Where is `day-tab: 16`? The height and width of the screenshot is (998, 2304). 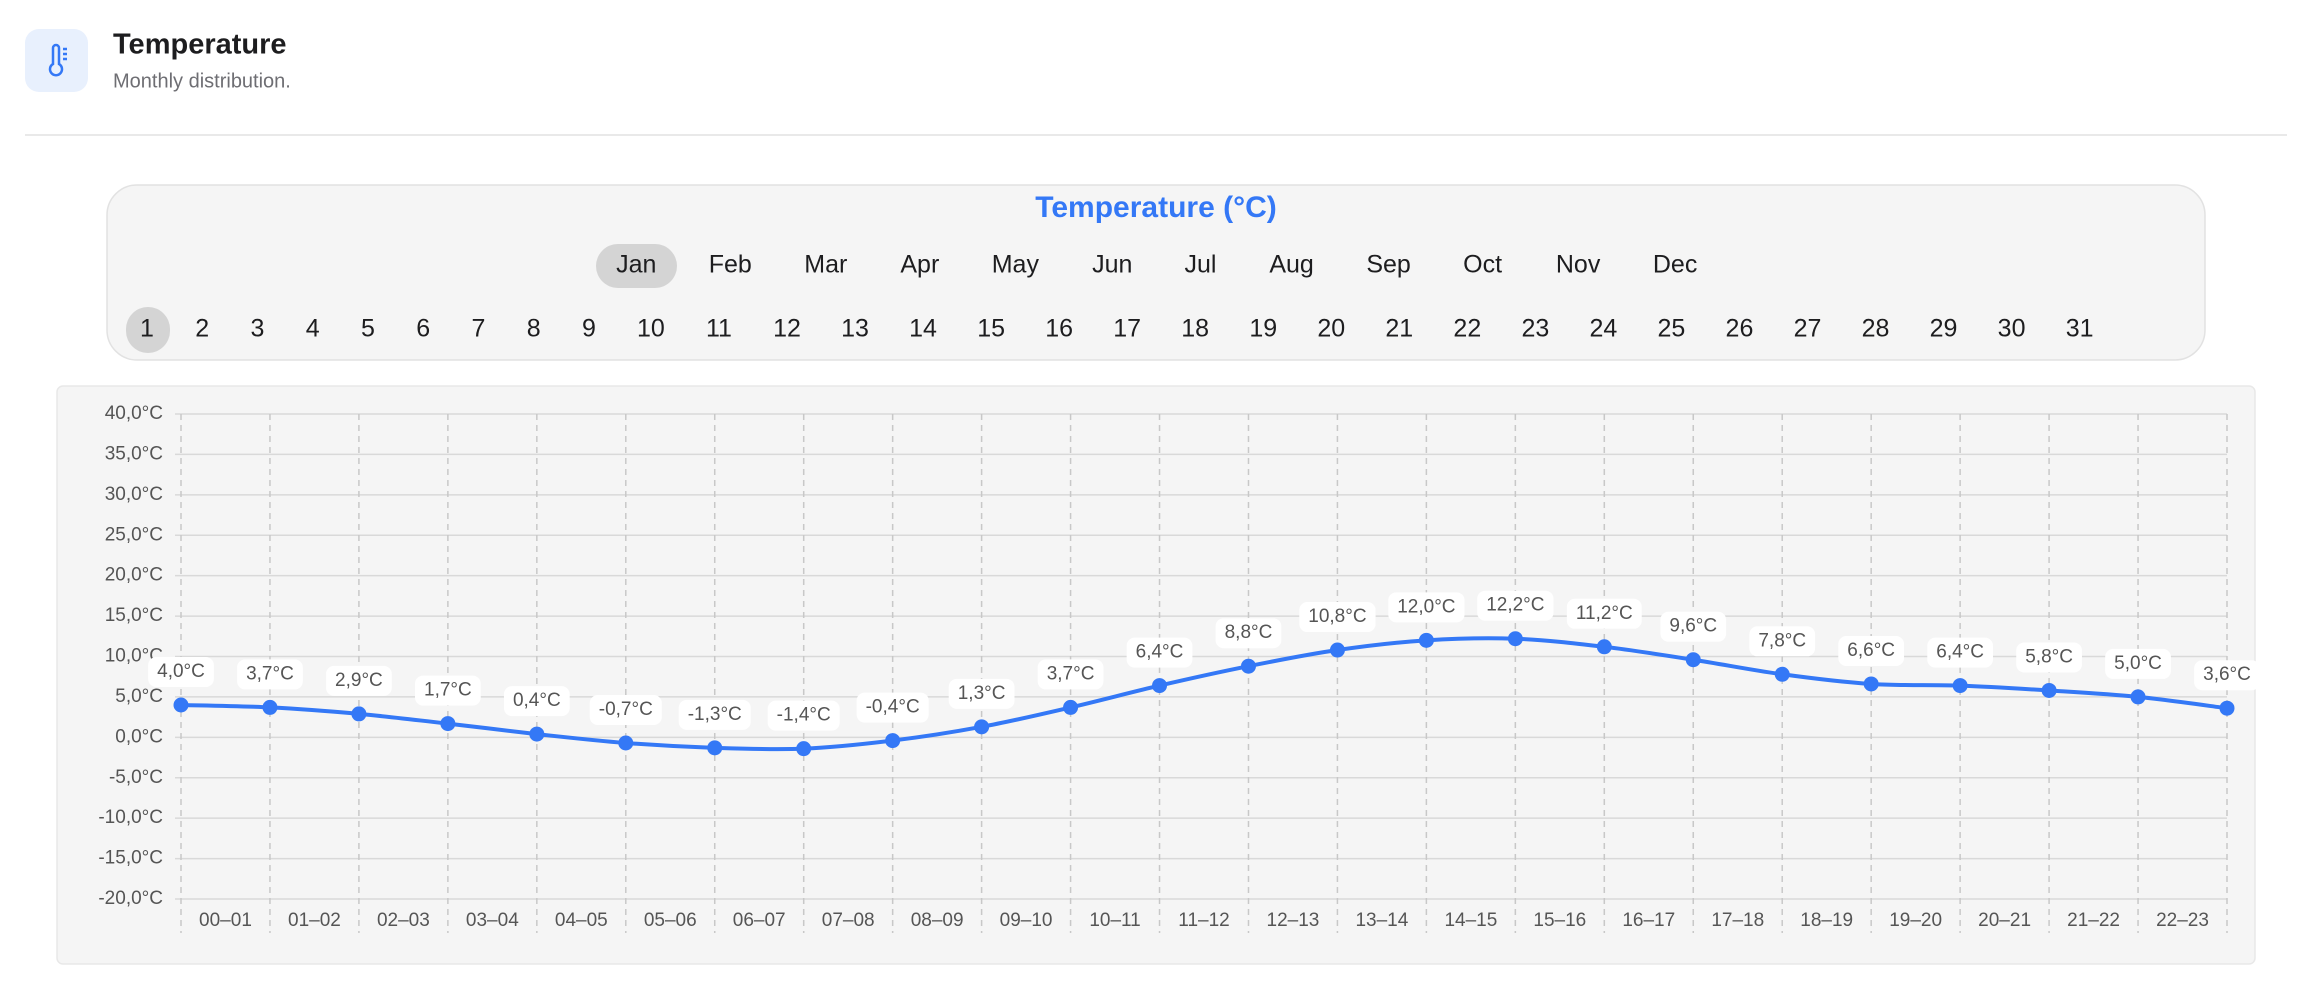
day-tab: 16 is located at coordinates (1059, 329).